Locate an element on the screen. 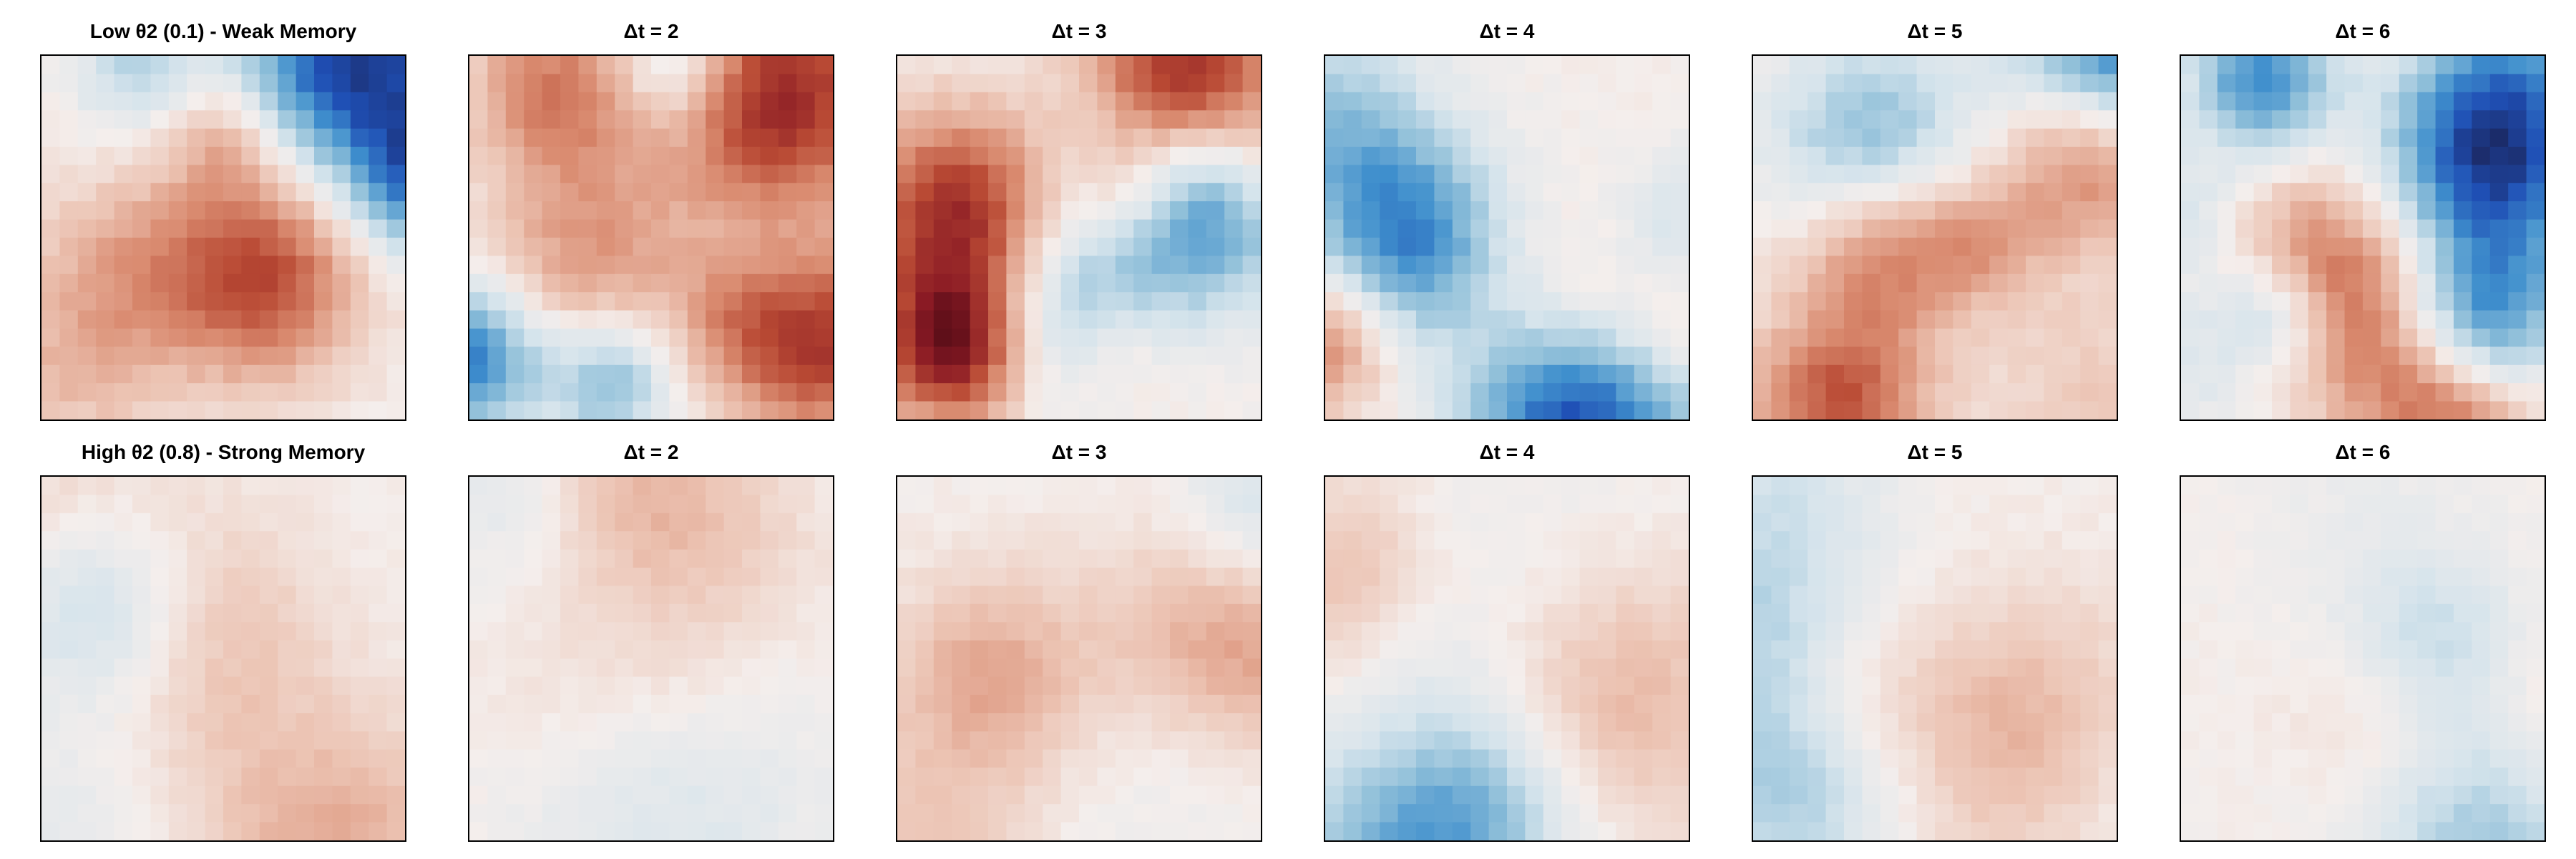  panel-title: Δt = 4 is located at coordinates (1507, 31).